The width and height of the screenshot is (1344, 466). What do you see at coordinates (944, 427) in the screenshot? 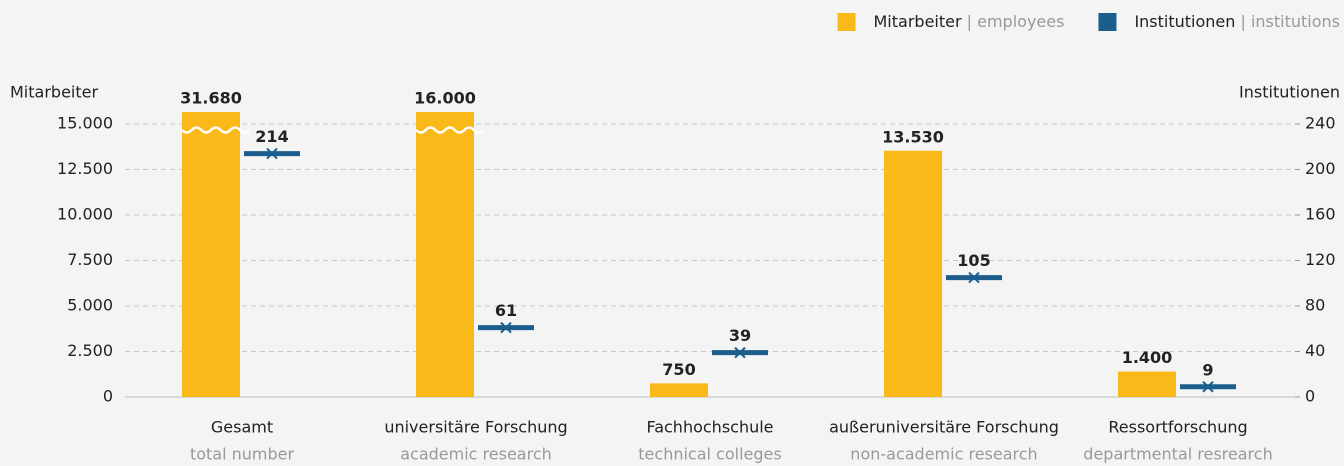
I see `x-tick-label: außeruniversitäre Forschung` at bounding box center [944, 427].